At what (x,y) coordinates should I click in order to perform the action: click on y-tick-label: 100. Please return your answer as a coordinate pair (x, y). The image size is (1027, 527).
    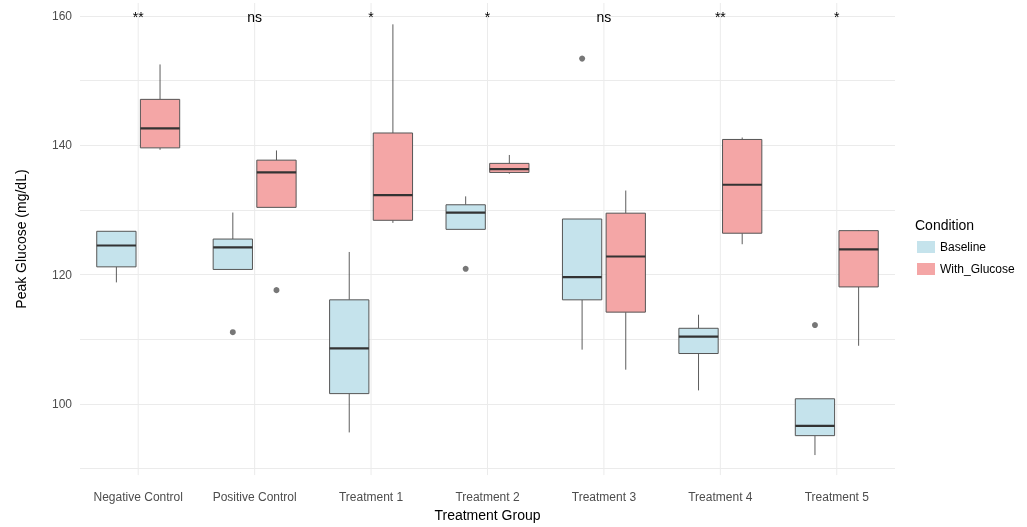
    Looking at the image, I should click on (62, 403).